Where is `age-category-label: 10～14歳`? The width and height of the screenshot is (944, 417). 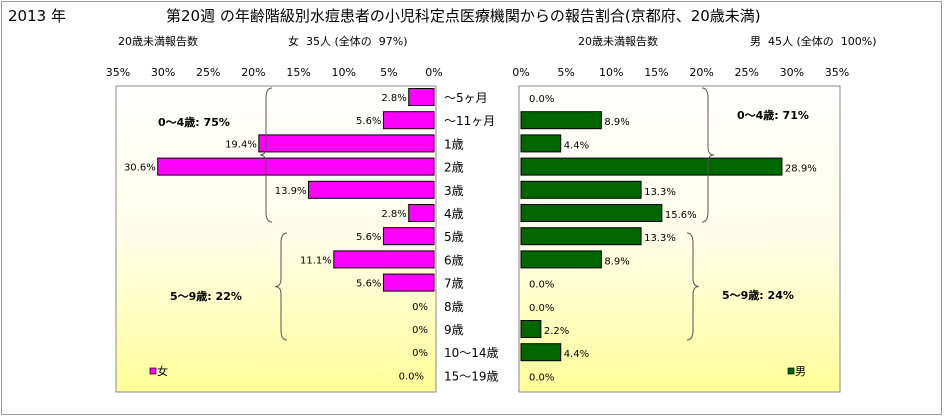
age-category-label: 10～14歳 is located at coordinates (471, 353).